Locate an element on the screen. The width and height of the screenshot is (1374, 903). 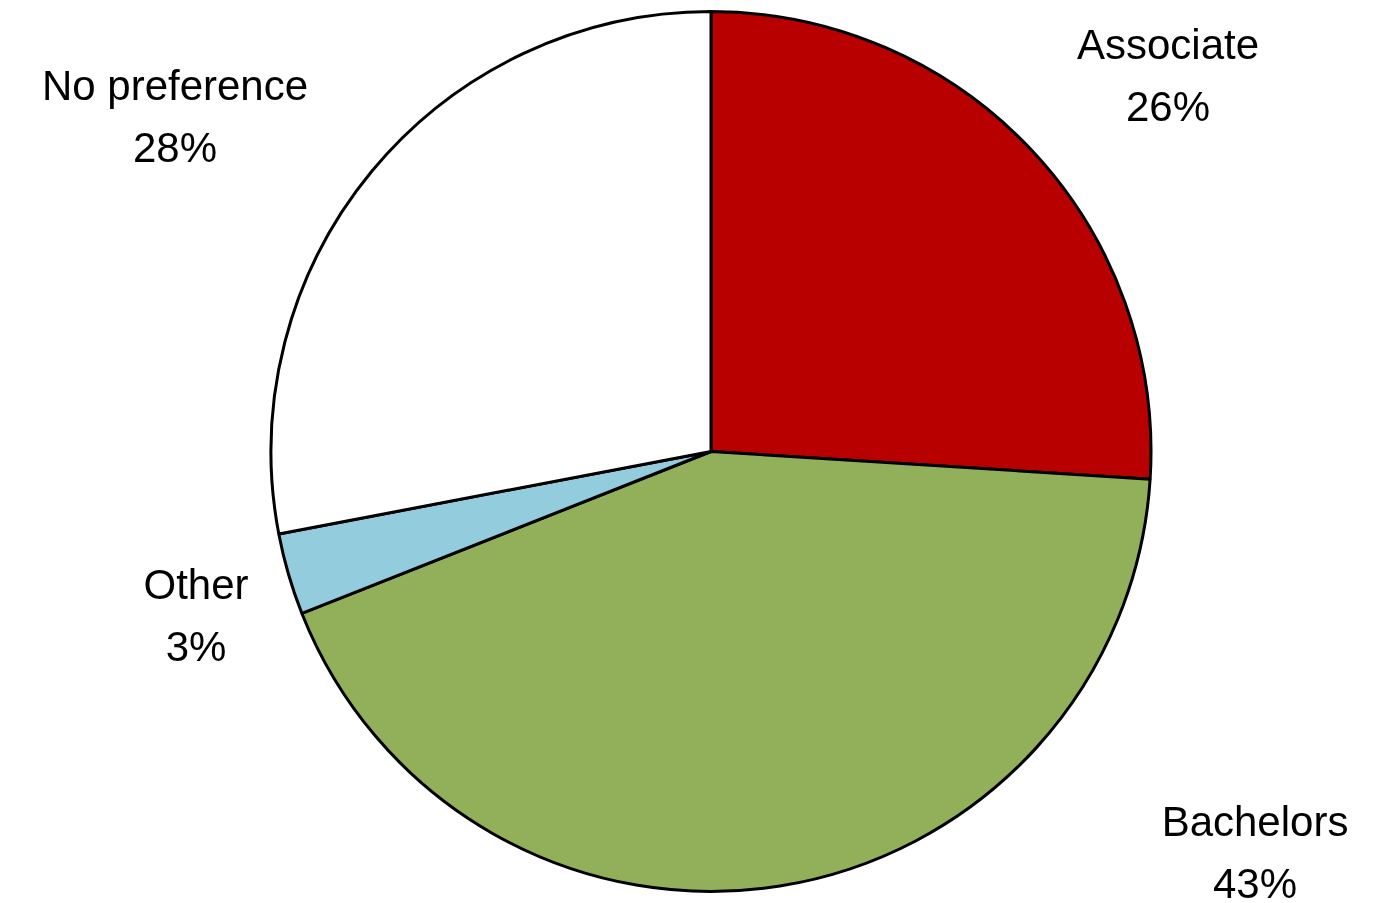
data-label: 28% is located at coordinates (175, 147).